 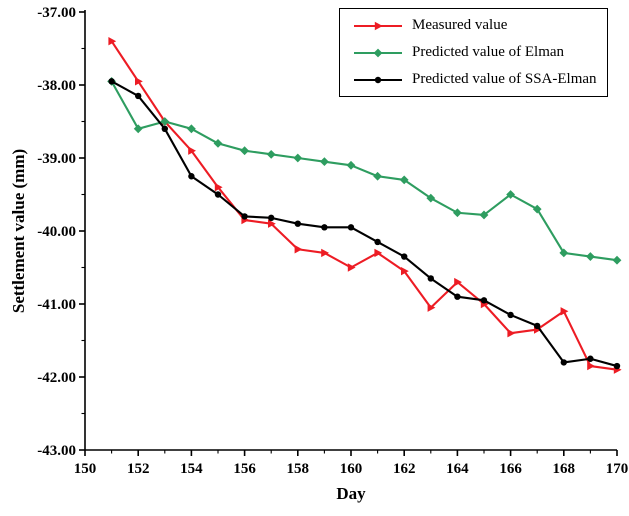 I want to click on x-tick-label: 164, so click(x=457, y=469).